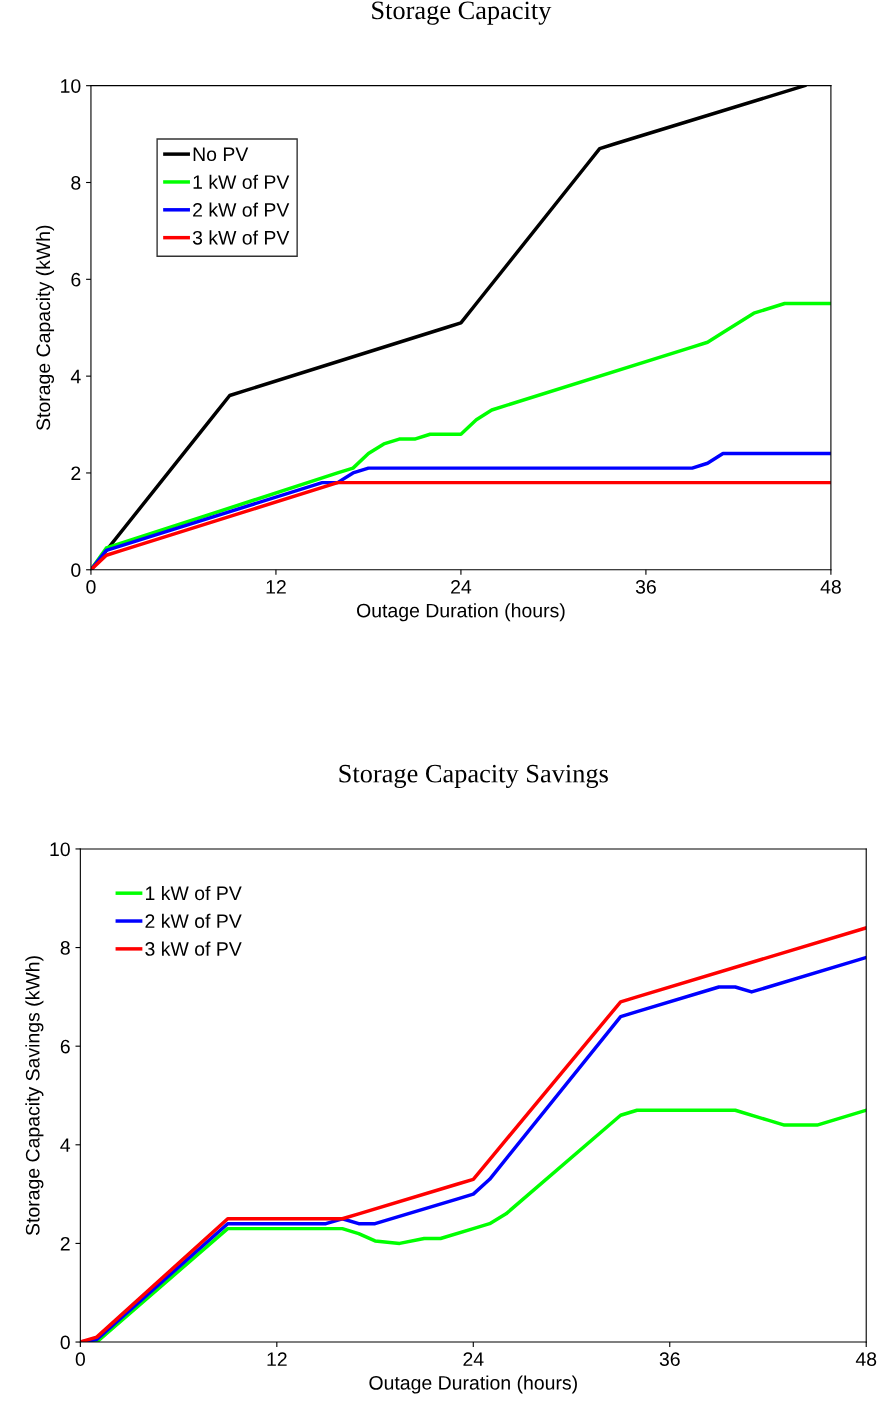 The image size is (883, 1428). Describe the element at coordinates (34, 1096) in the screenshot. I see `y-axis-title: Storage Capacity Savings (kWh)` at that location.